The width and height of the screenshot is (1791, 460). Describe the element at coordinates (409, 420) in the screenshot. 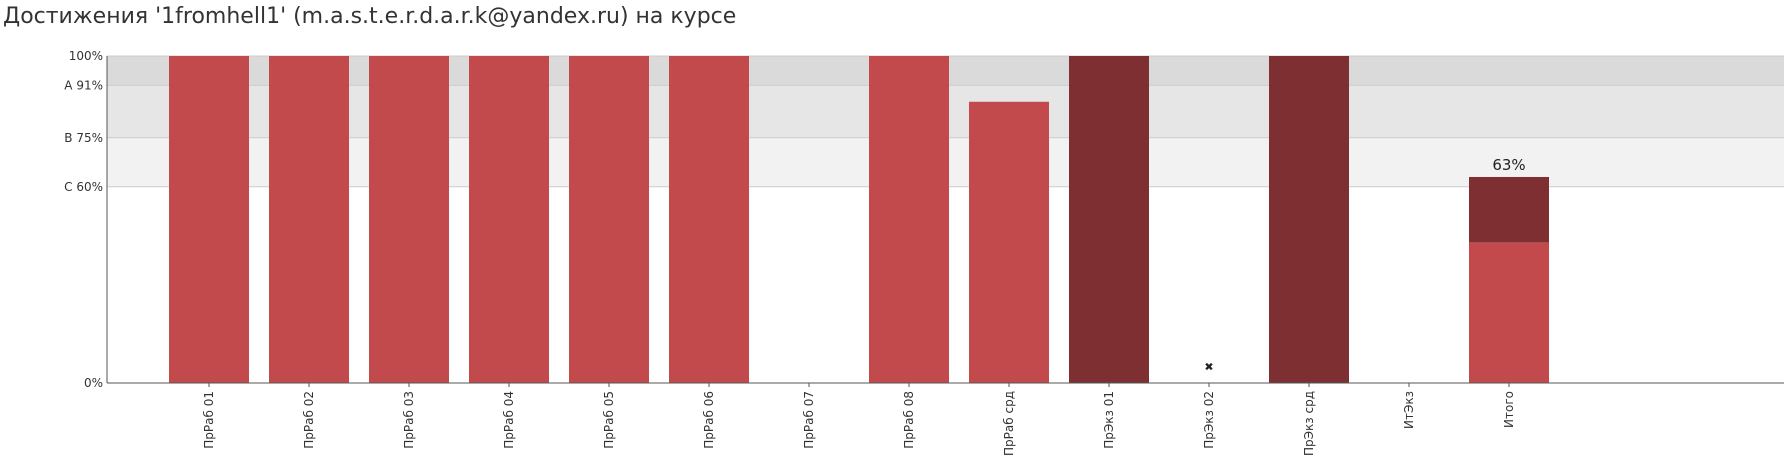

I see `x-tick-label: ПрРаб 03` at that location.